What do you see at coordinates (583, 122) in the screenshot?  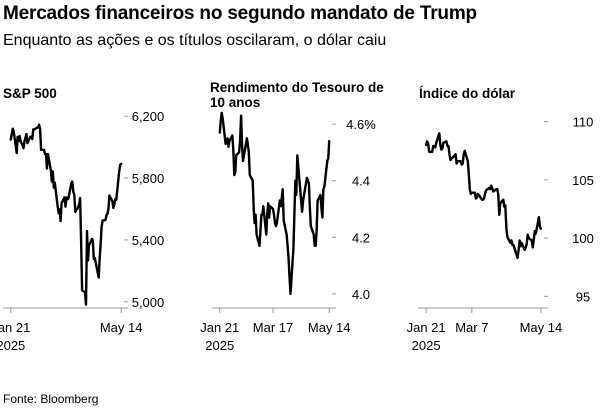 I see `dollar-y-tick-label-3: 110` at bounding box center [583, 122].